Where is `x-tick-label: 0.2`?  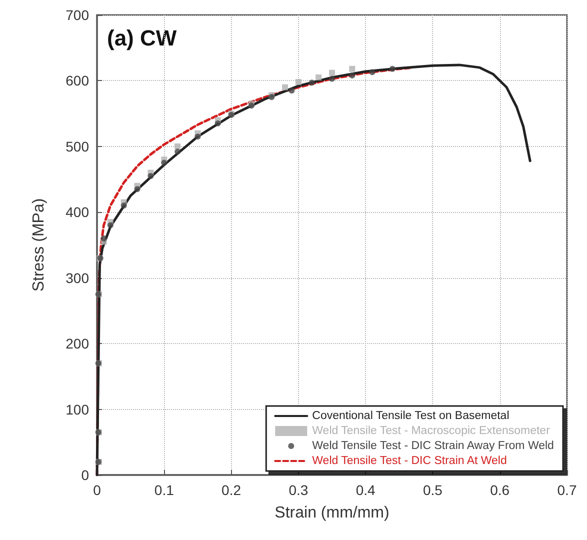
x-tick-label: 0.2 is located at coordinates (232, 490).